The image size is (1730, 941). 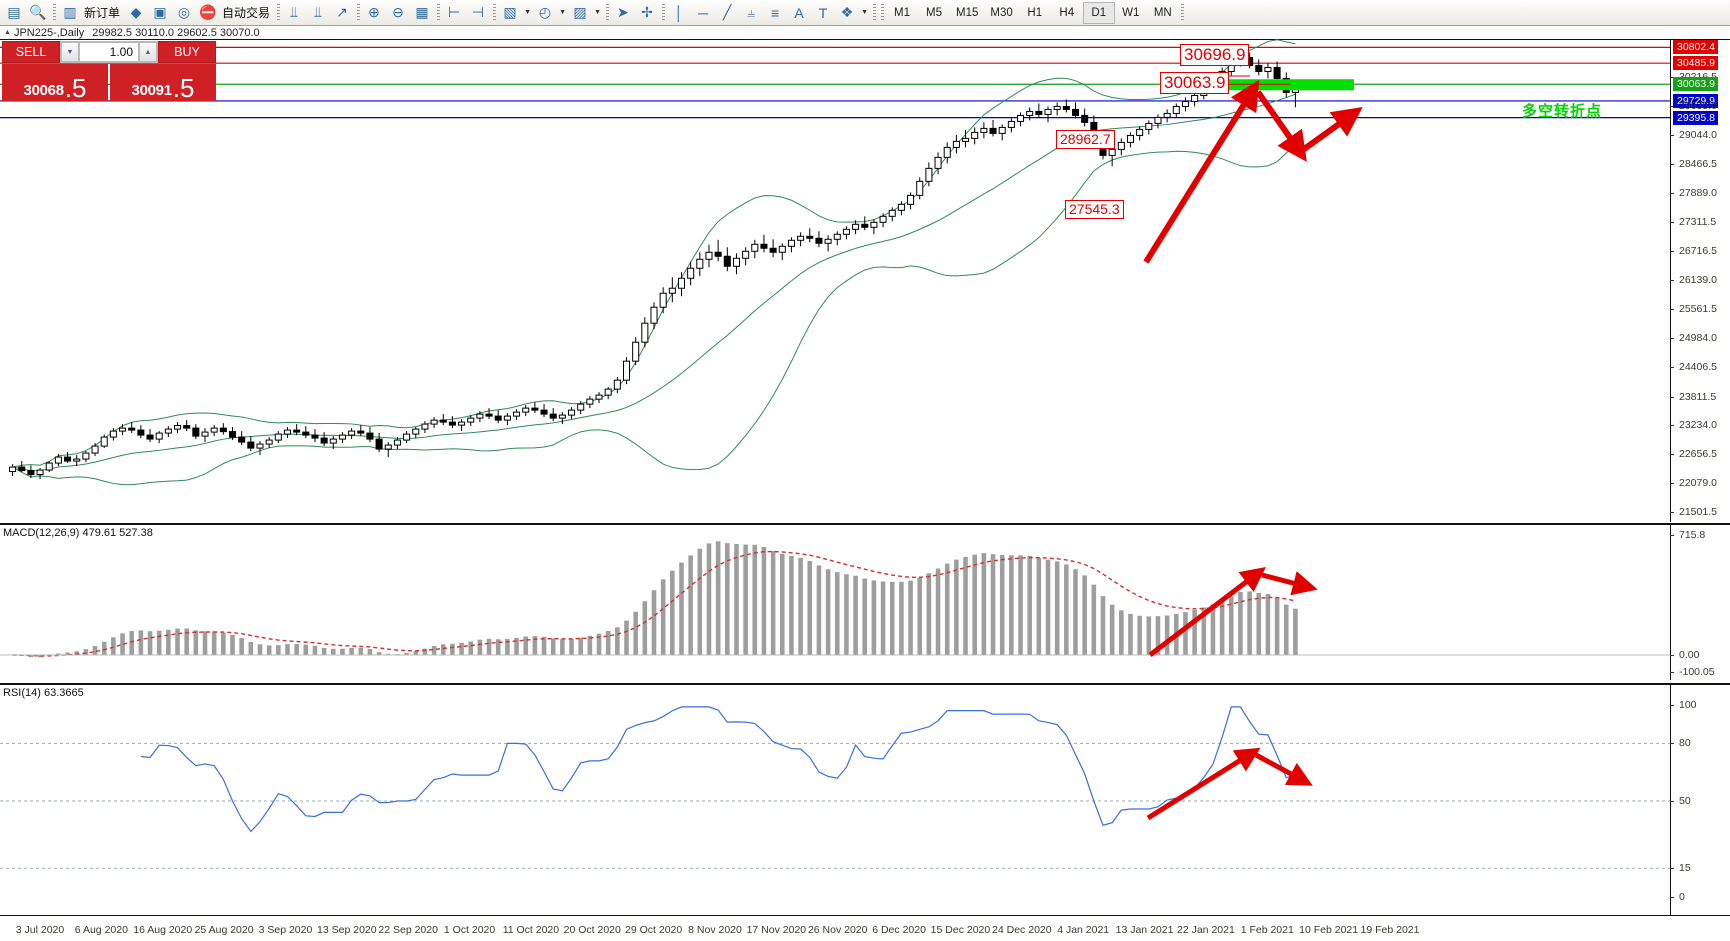 What do you see at coordinates (160, 12) in the screenshot?
I see `navigator-icon: ▣` at bounding box center [160, 12].